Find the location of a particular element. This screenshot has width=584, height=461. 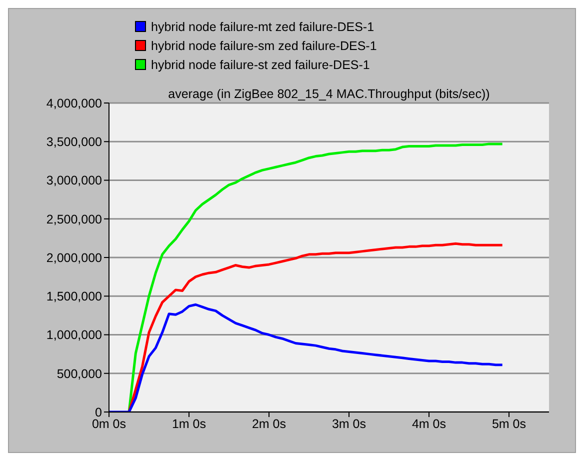

legend-label: hybrid node failure-st zed failure-DES-1 is located at coordinates (260, 65).